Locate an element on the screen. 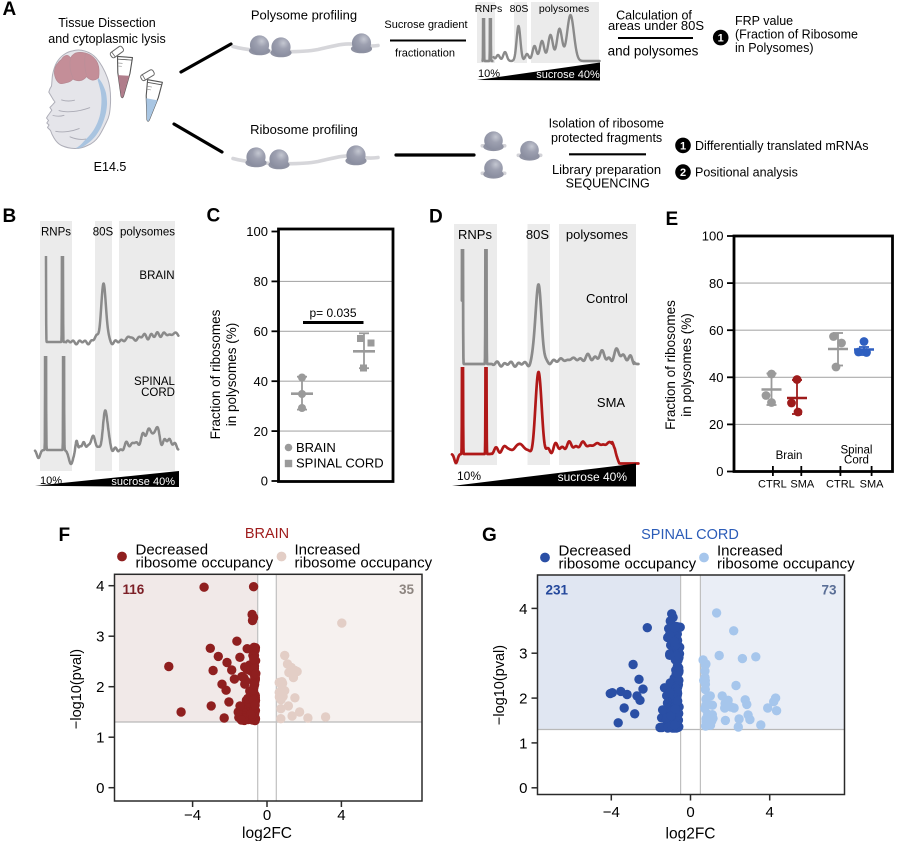 The image size is (900, 841). svg-text: C is located at coordinates (214, 216).